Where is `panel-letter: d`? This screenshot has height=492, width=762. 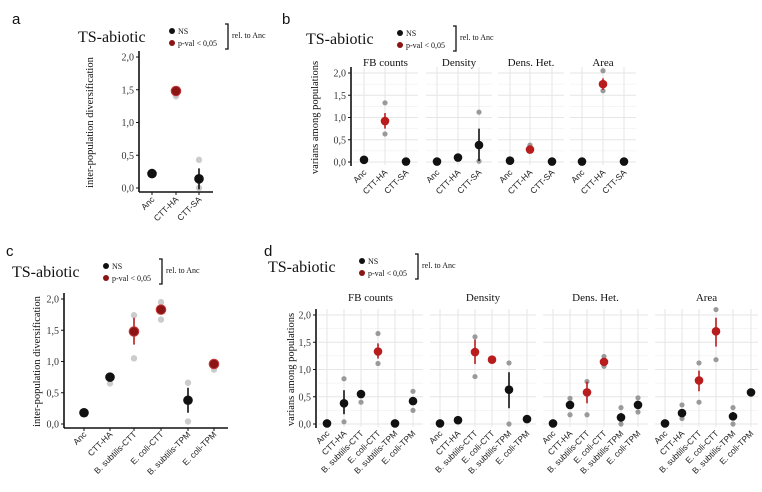
panel-letter: d is located at coordinates (268, 251).